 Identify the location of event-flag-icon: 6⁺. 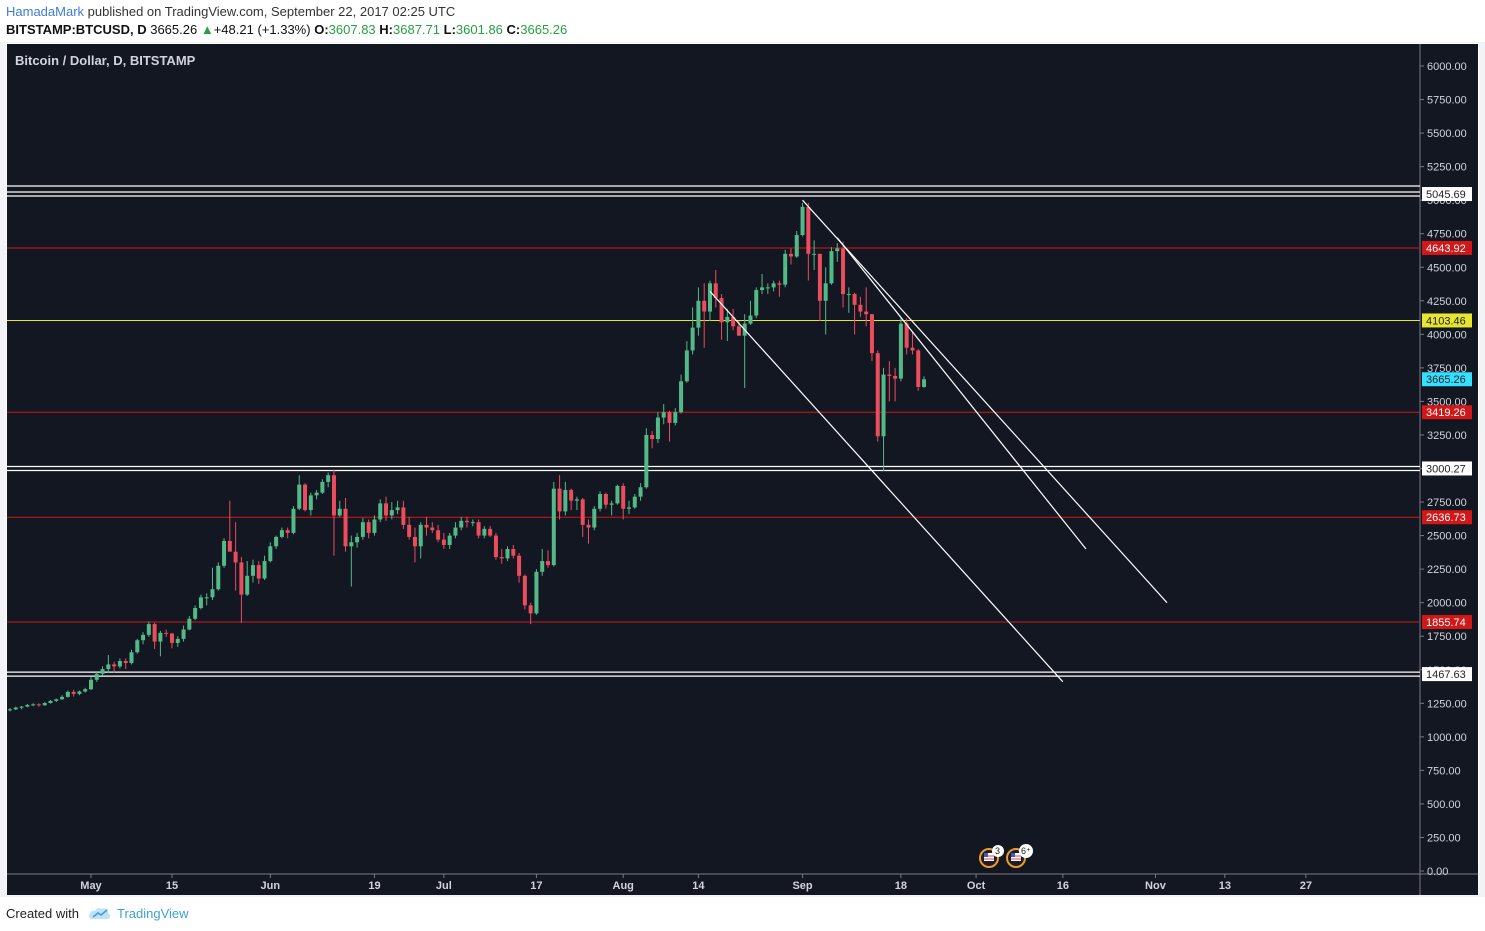
(1019, 856).